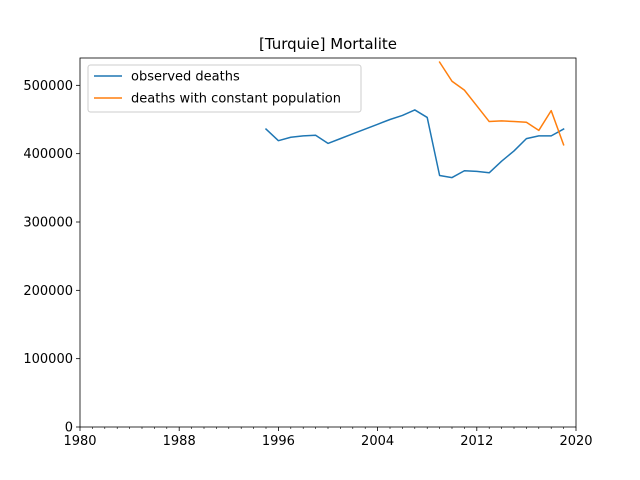  Describe the element at coordinates (48, 86) in the screenshot. I see `y-tick-label: 500000` at that location.